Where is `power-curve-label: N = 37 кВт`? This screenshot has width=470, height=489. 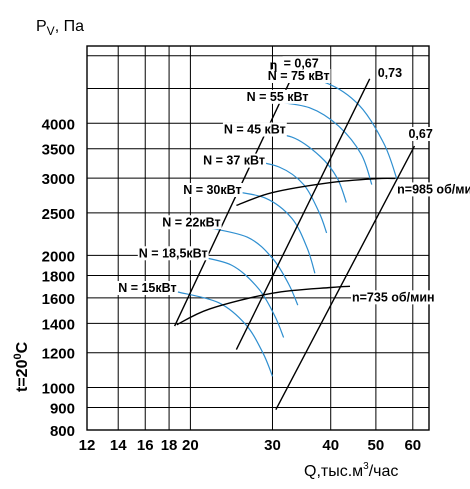
power-curve-label: N = 37 кВт is located at coordinates (234, 161).